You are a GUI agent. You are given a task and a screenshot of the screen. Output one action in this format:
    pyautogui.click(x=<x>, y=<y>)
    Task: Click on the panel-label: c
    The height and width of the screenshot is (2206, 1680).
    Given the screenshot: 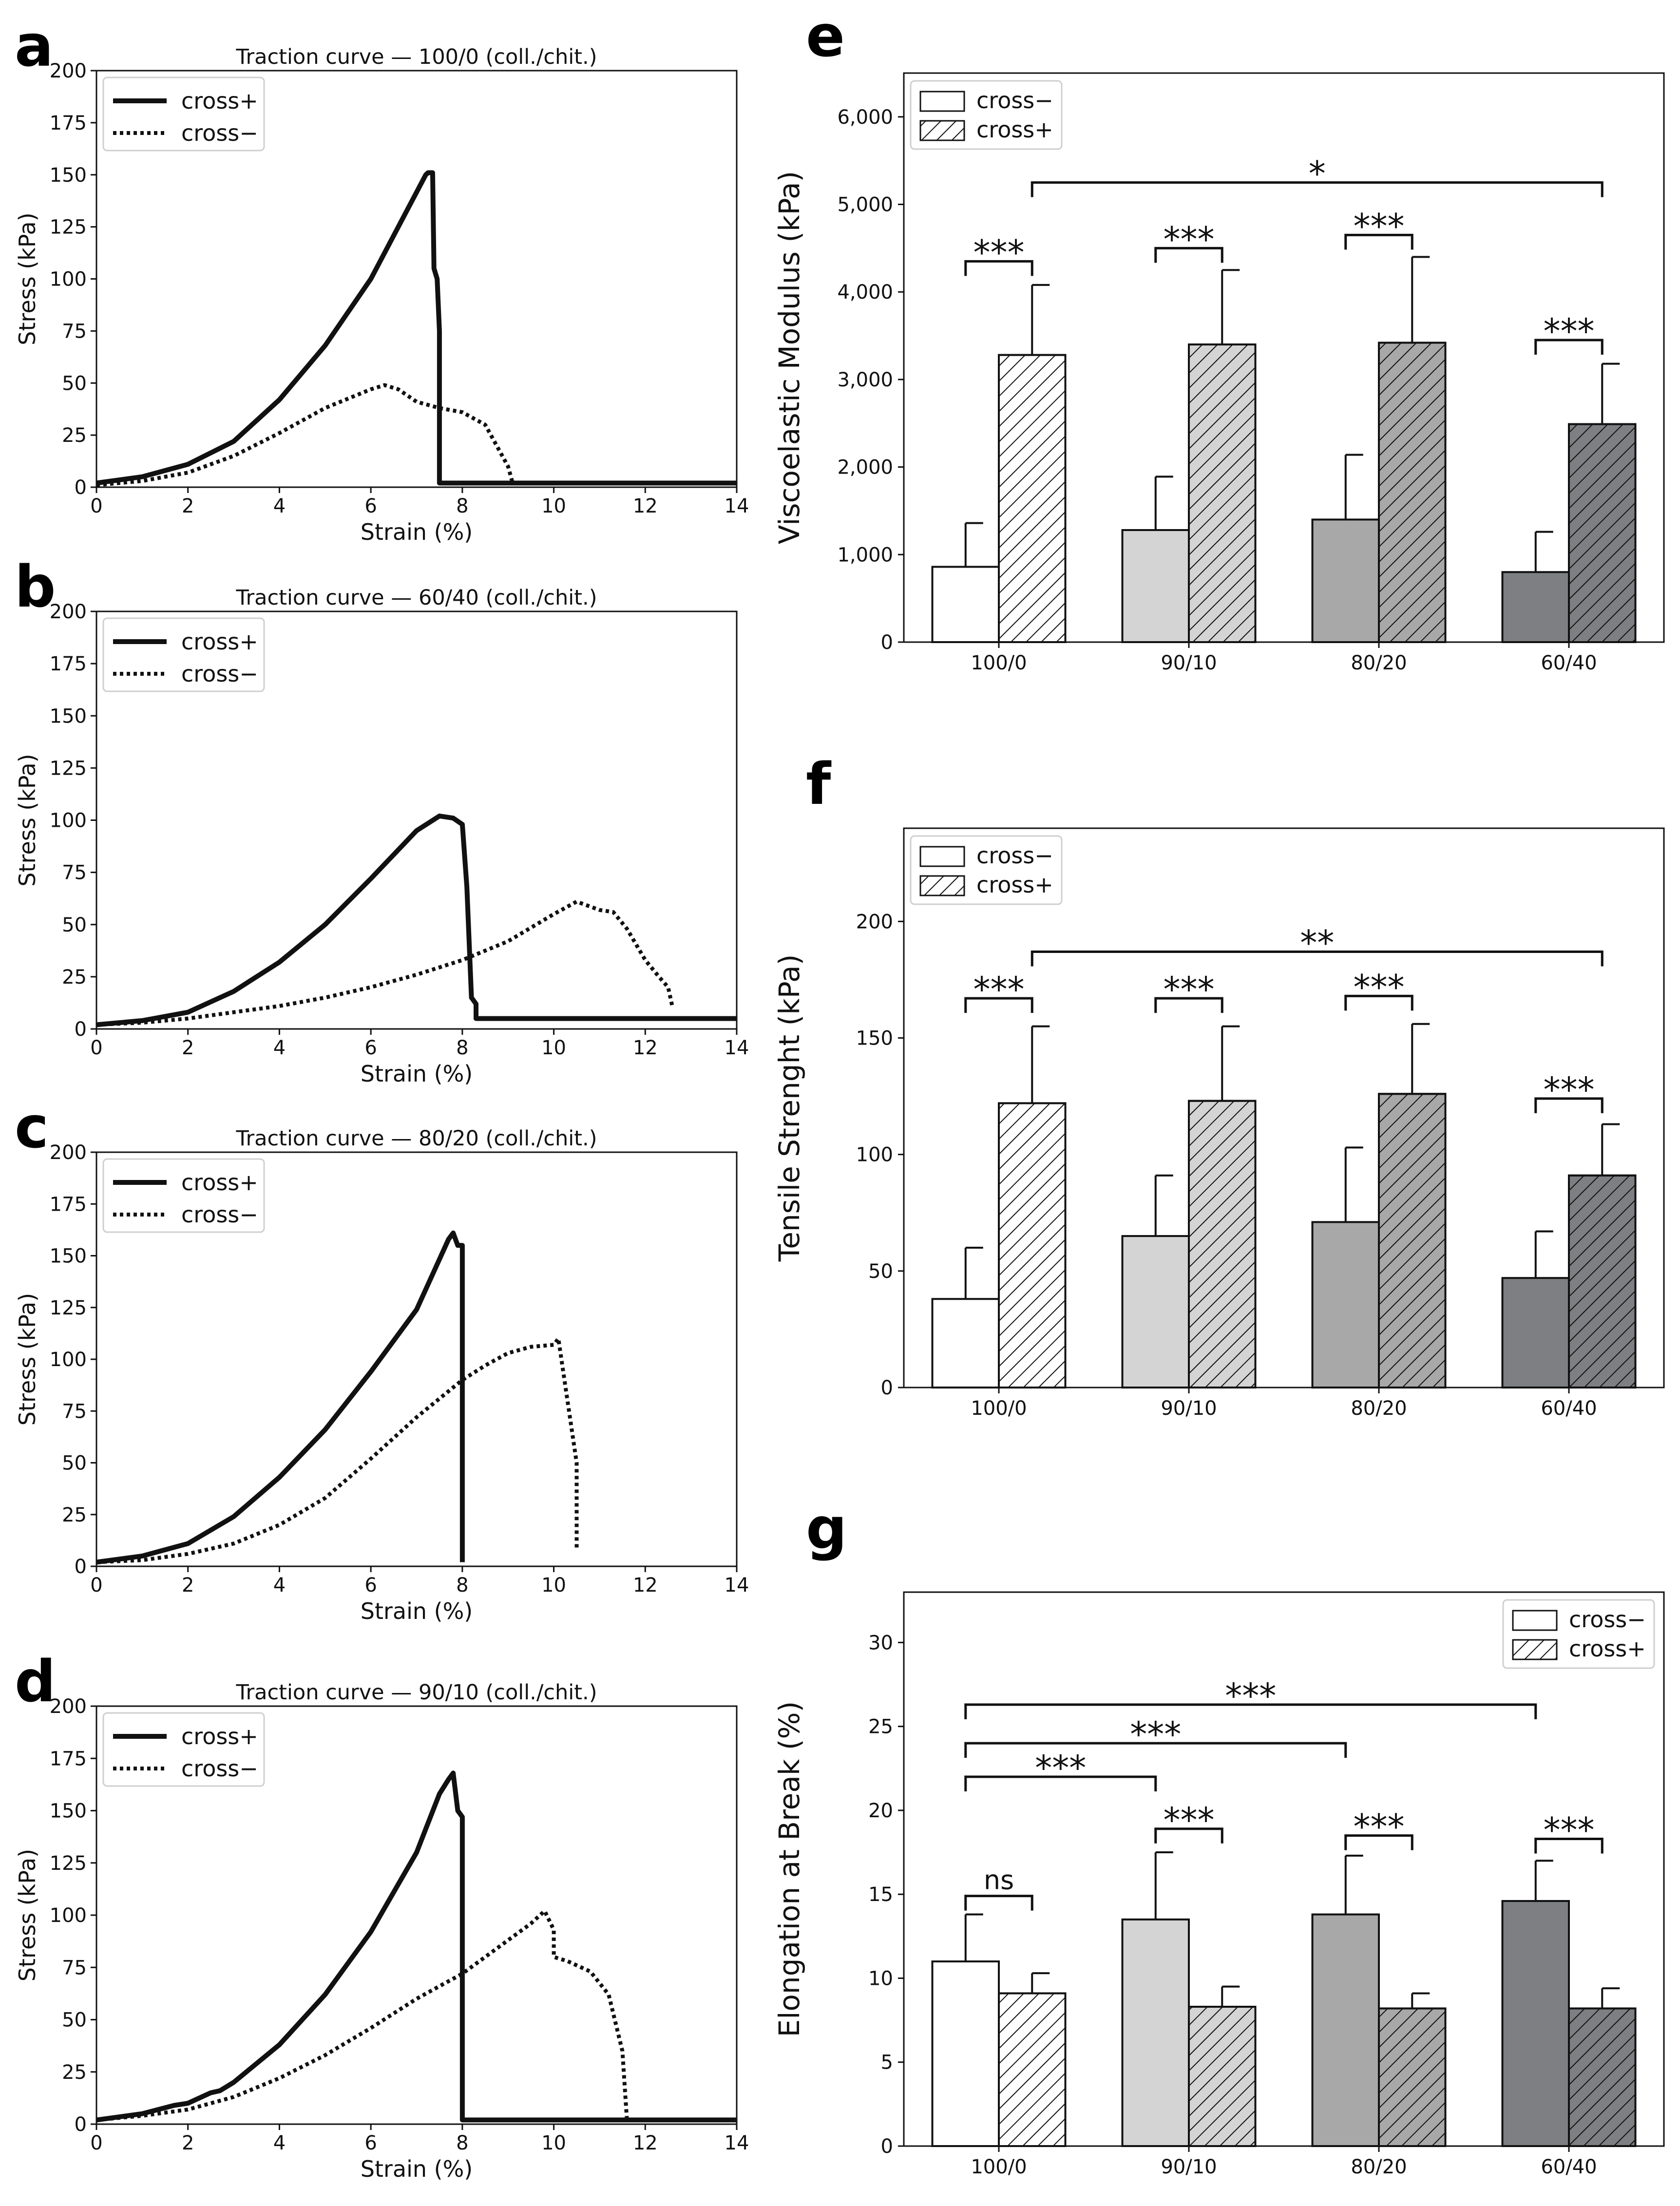 What is the action you would take?
    pyautogui.click(x=32, y=1127)
    